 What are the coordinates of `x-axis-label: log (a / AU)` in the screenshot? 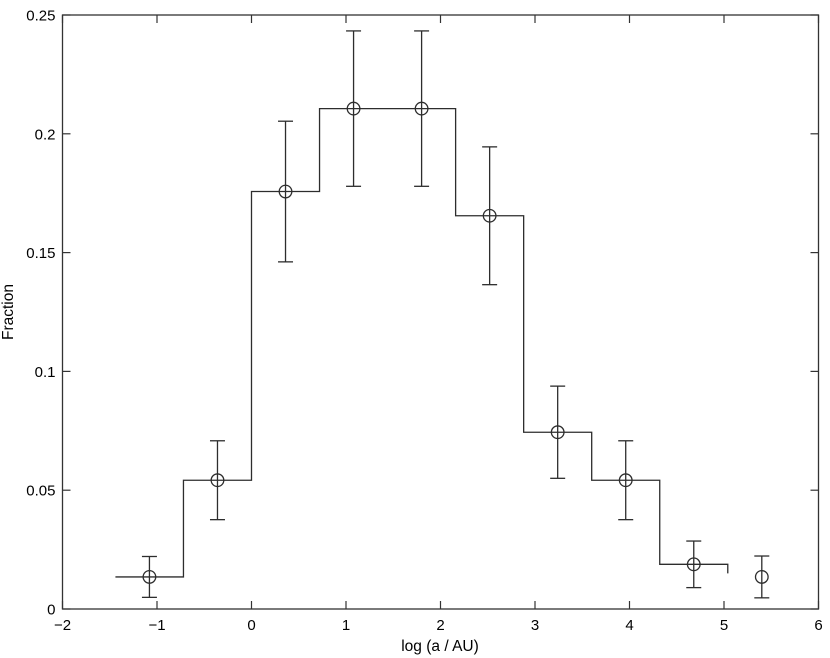 It's located at (440, 646).